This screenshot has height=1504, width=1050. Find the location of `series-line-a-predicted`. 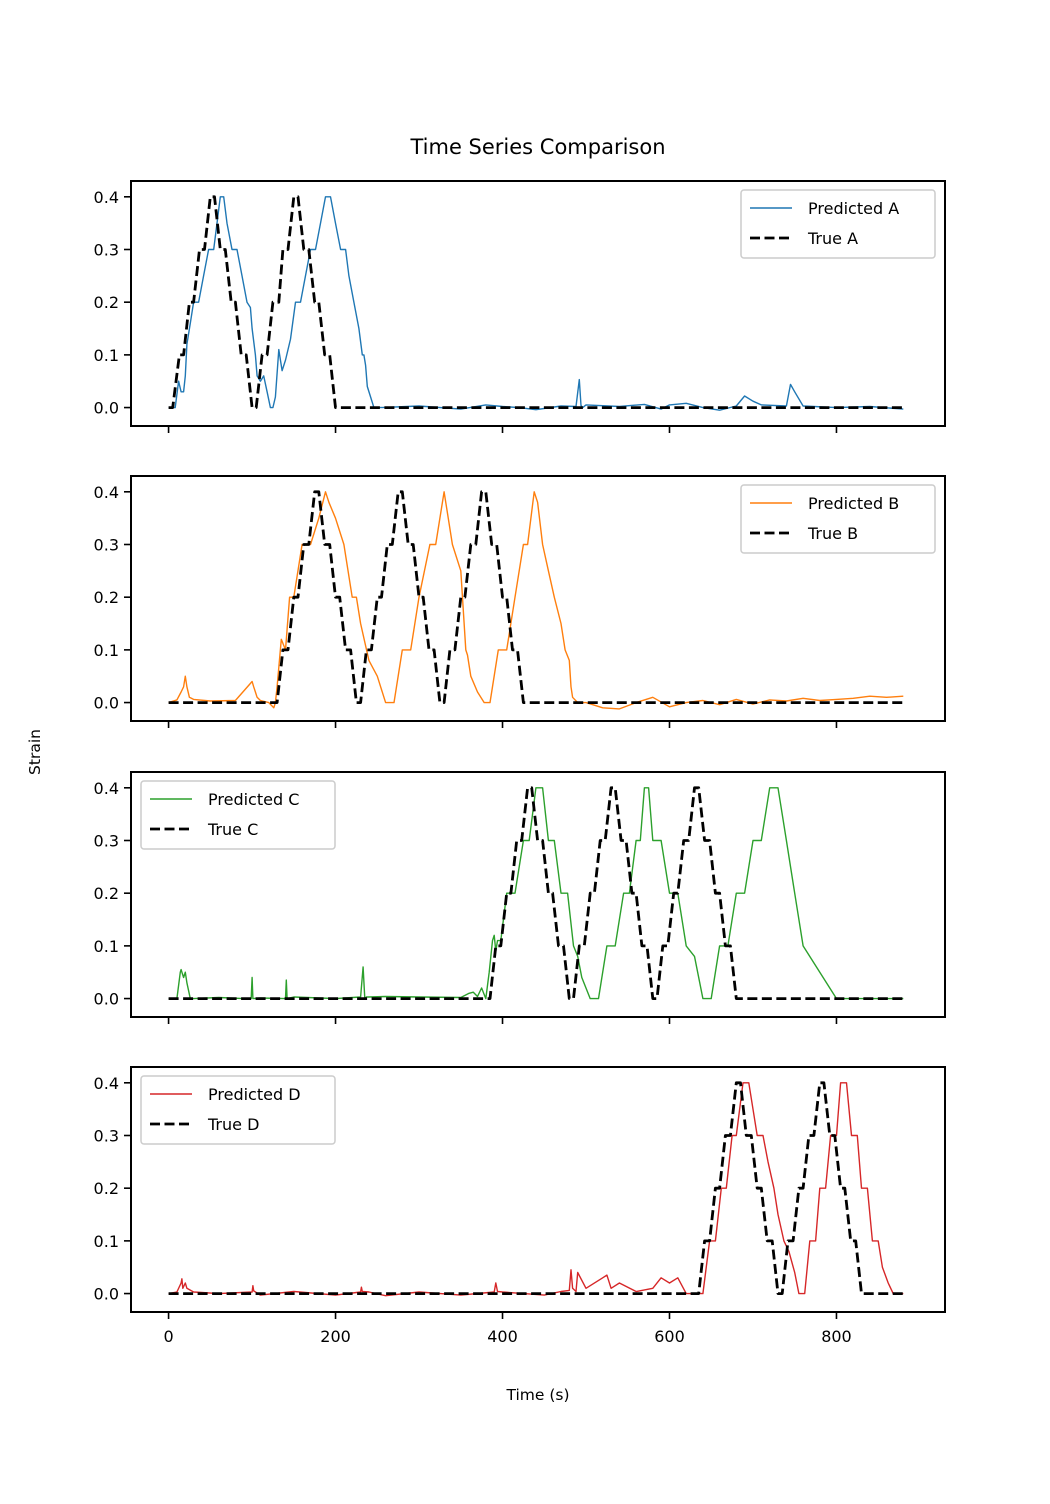

series-line-a-predicted is located at coordinates (536, 303).